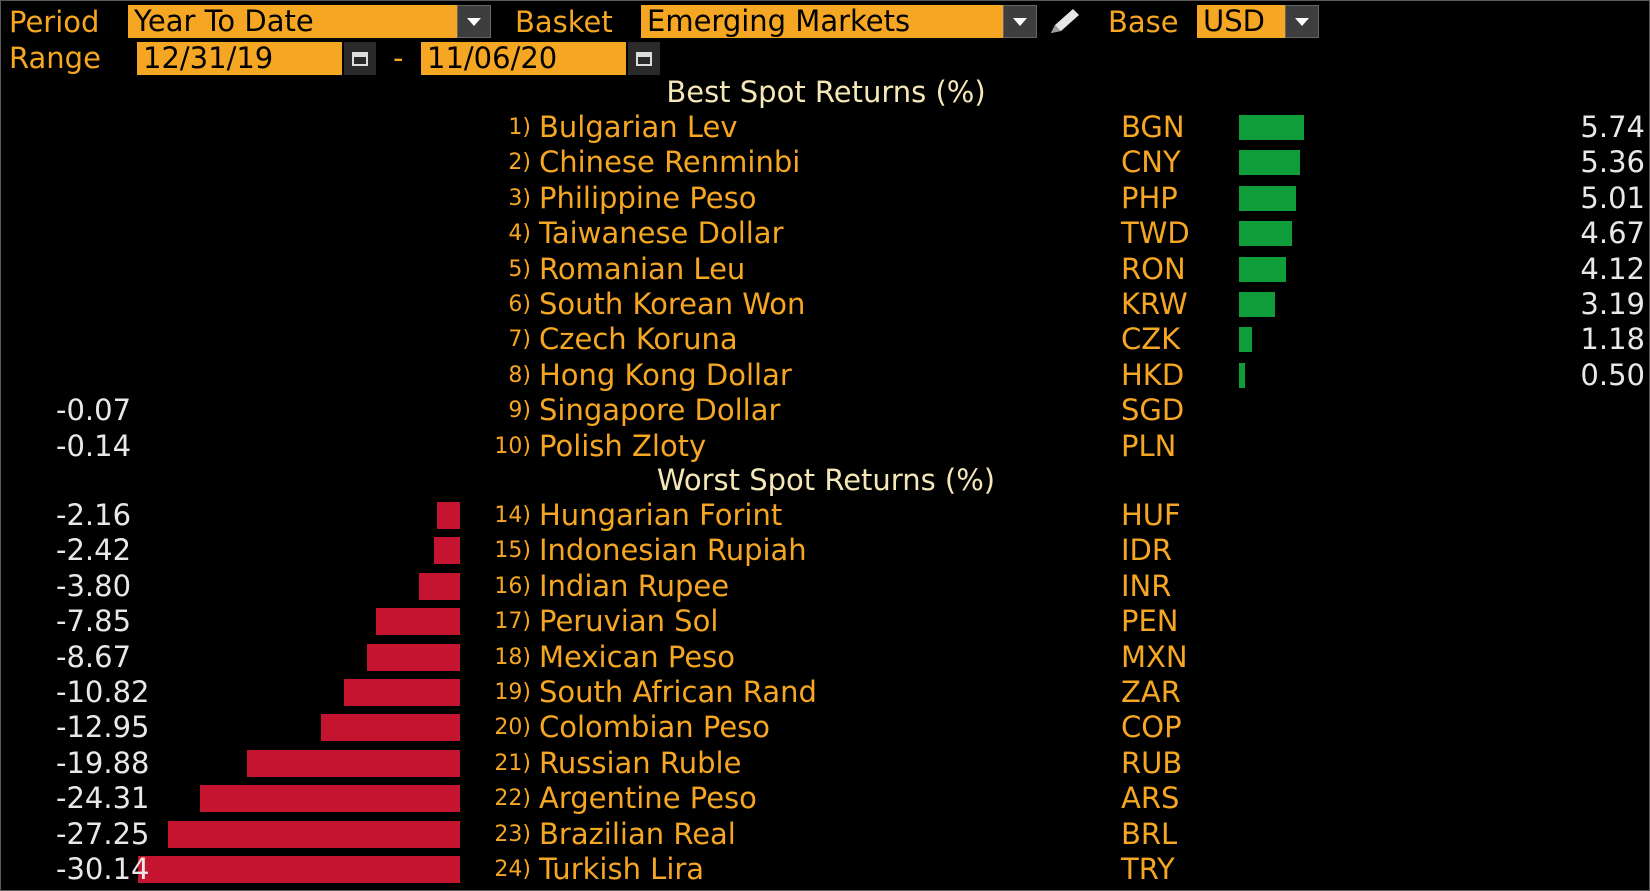 The image size is (1650, 891). Describe the element at coordinates (825, 198) in the screenshot. I see `table-row: 3) Philippine Peso PHP 5.01` at that location.